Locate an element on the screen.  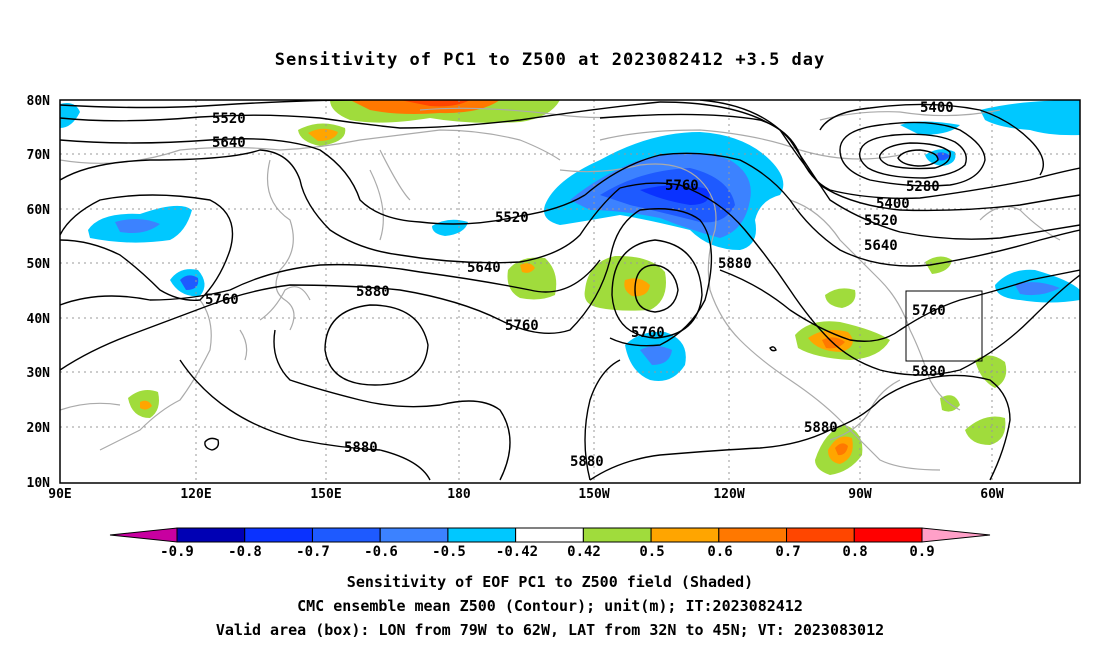
colorbar-label: -0.9 is located at coordinates (177, 552).